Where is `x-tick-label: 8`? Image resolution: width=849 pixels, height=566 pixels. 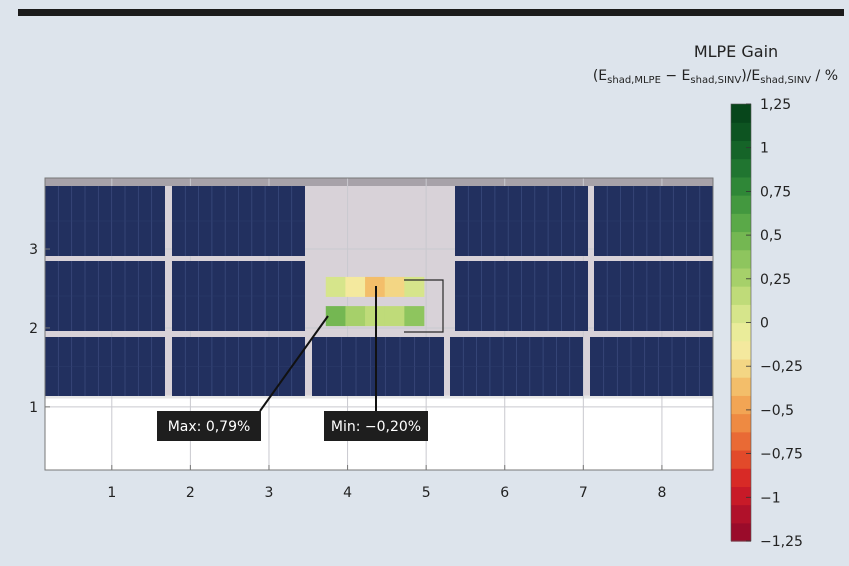
x-tick-label: 8 is located at coordinates (661, 493).